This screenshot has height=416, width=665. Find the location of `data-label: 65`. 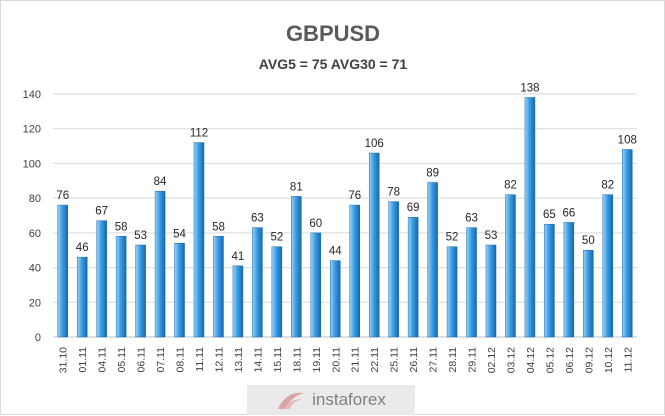

data-label: 65 is located at coordinates (549, 215).